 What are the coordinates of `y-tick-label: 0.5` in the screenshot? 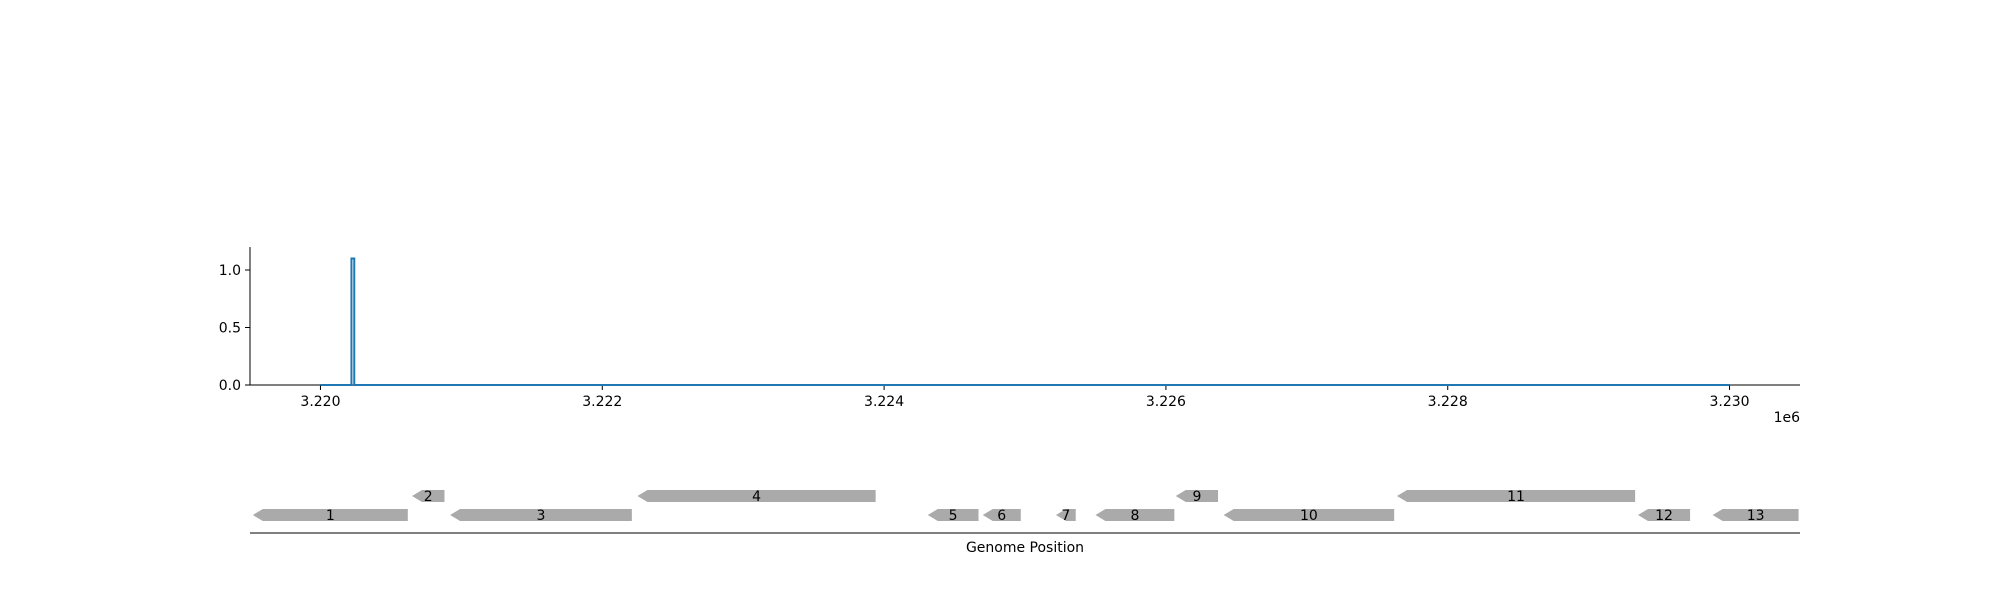 It's located at (230, 329).